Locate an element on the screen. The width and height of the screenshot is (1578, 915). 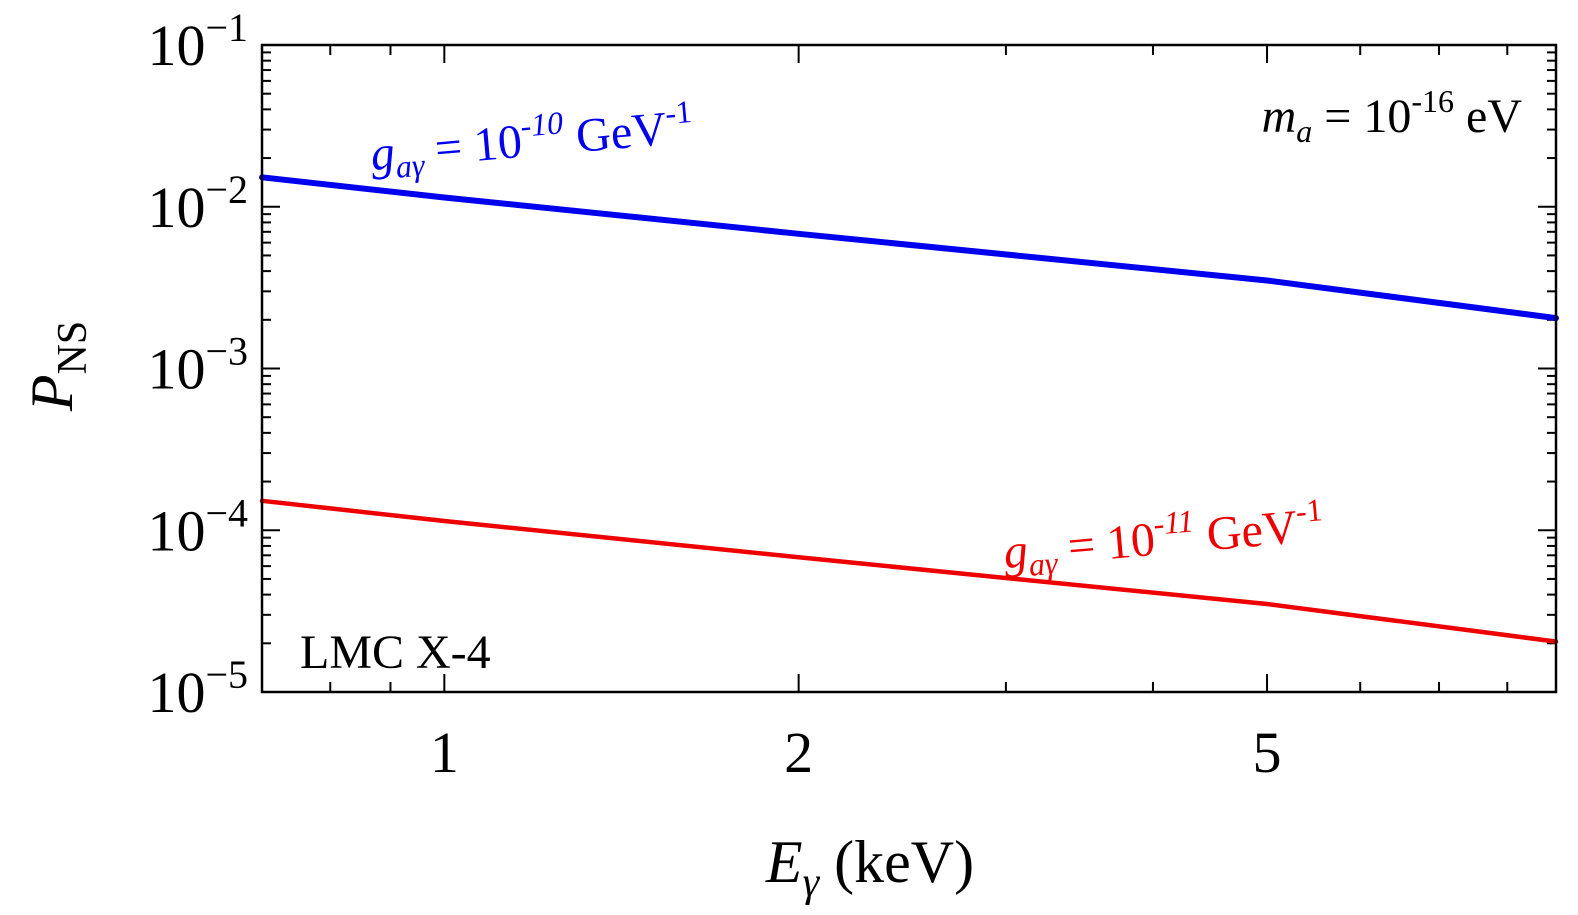
y-axis-title: PNS is located at coordinates (57, 366).